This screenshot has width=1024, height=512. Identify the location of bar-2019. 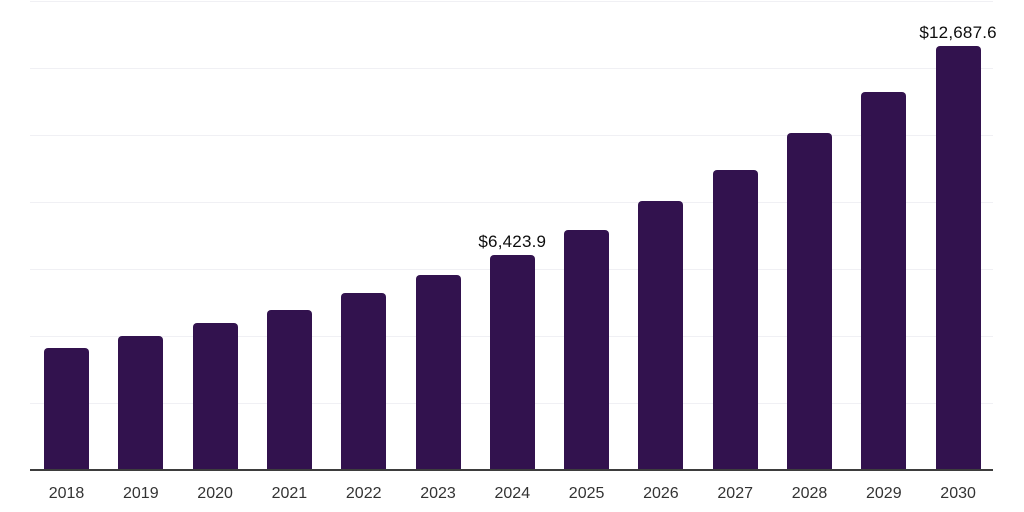
(141, 403).